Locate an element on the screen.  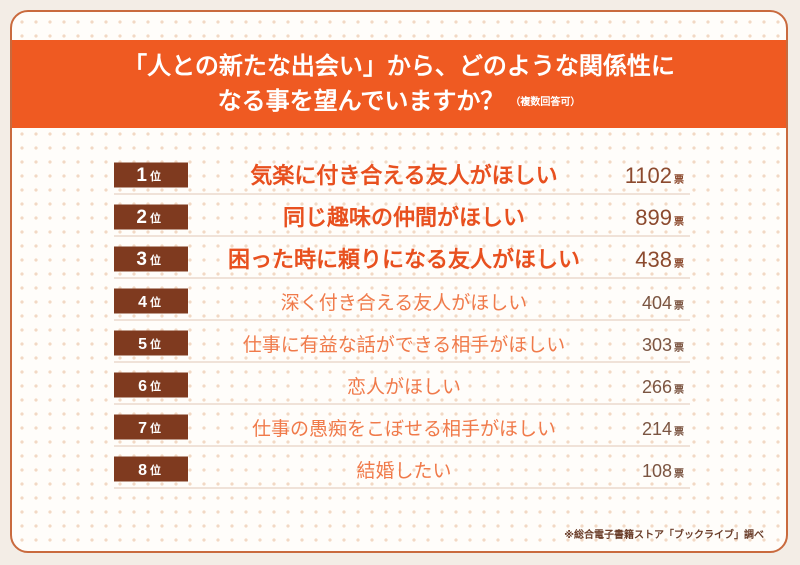
rank-number: 6 is located at coordinates (142, 386).